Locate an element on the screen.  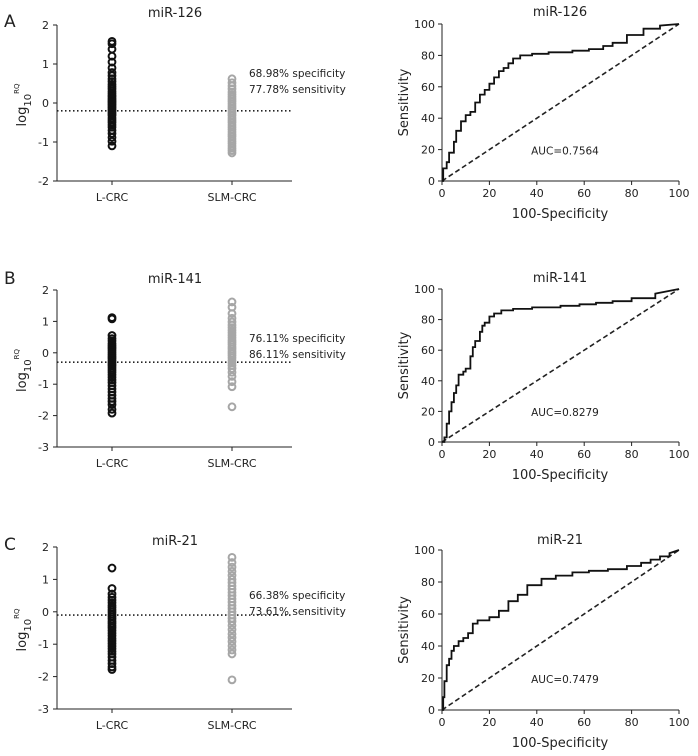
sensitivity-annotation: 86.11% sensitivity is located at coordinates (297, 355).